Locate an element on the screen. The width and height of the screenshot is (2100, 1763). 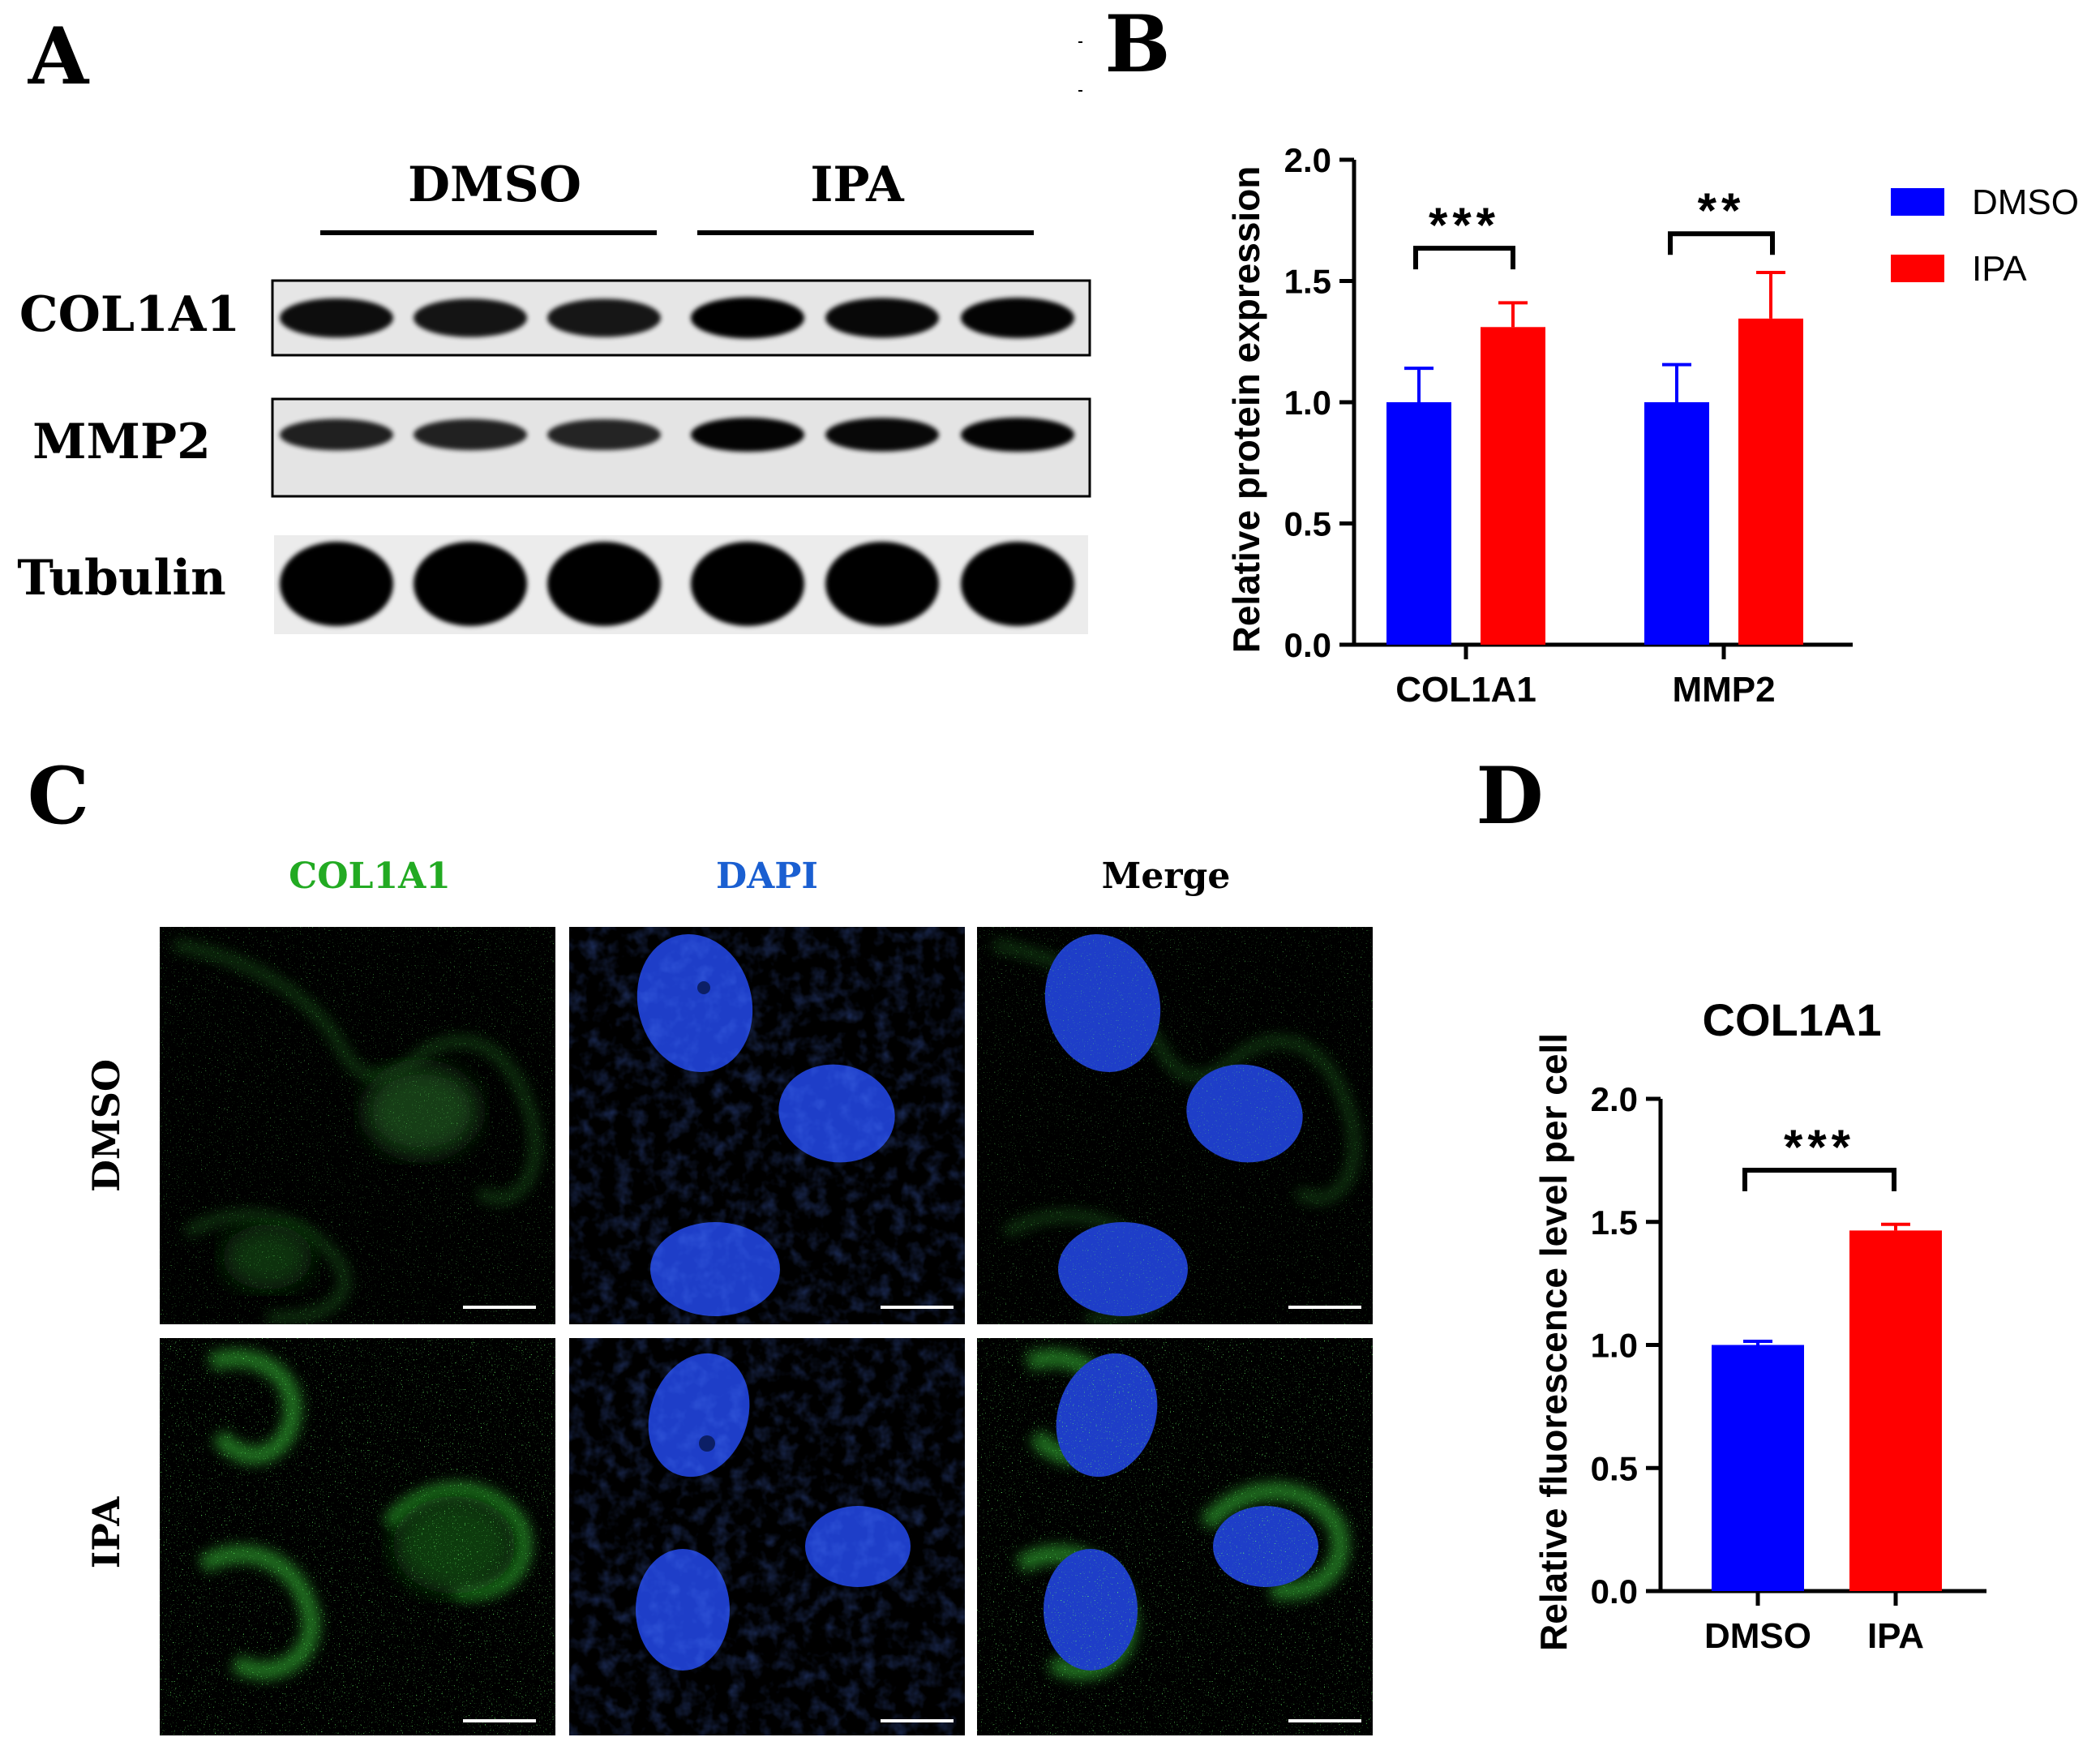
channel-label-merge: Merge is located at coordinates (1167, 876).